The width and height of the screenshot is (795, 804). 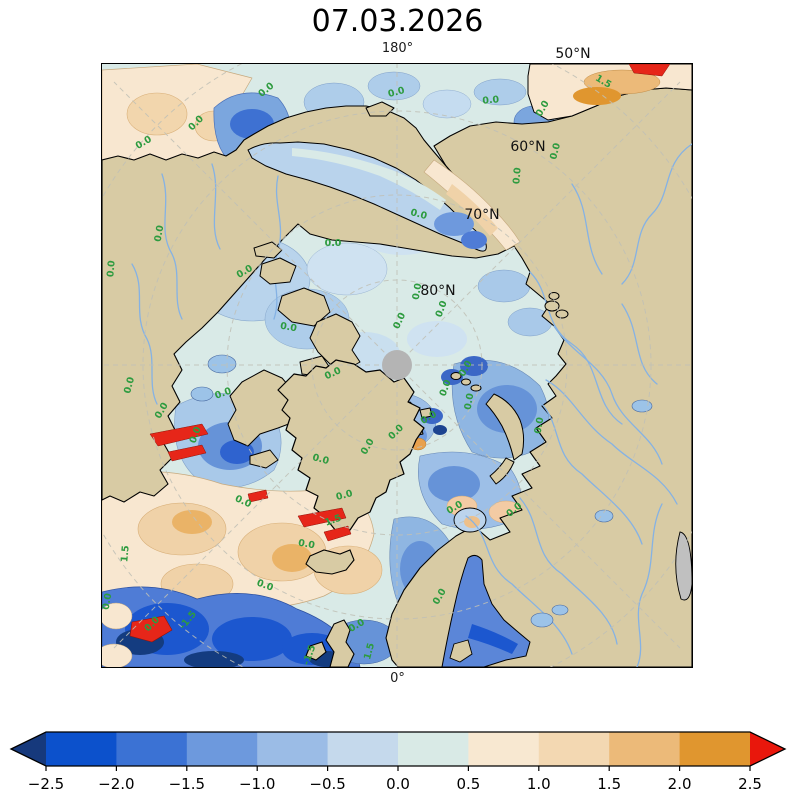 I want to click on lat-label-80n: 80°N, so click(x=438, y=291).